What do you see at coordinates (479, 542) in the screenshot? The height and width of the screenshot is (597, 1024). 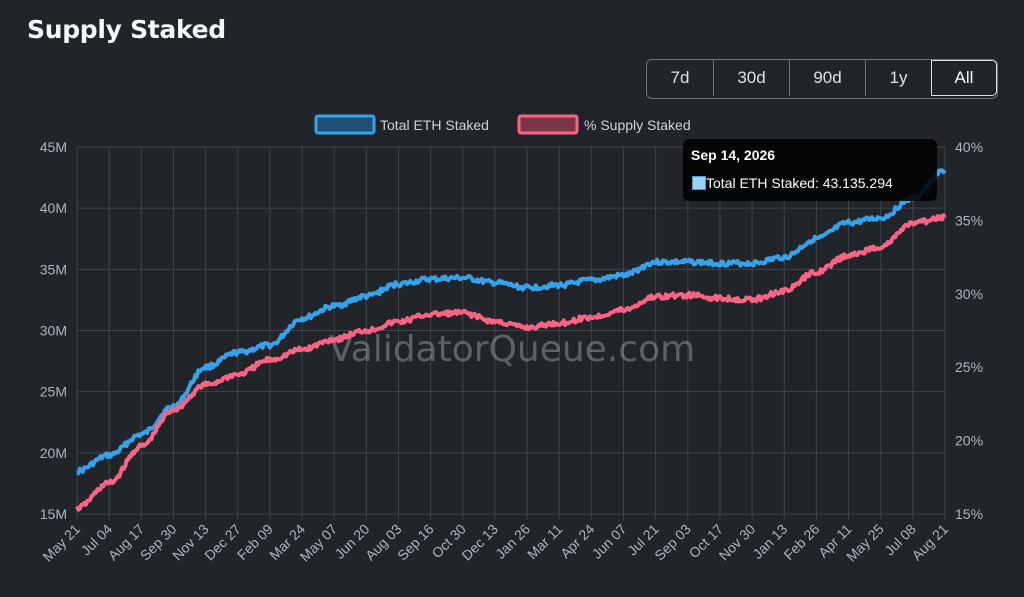 I see `x-tick-label: Dec 13` at bounding box center [479, 542].